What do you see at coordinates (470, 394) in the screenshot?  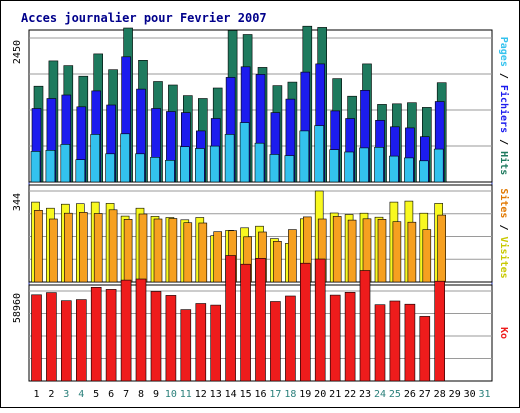 I see `day-label: 30` at bounding box center [470, 394].